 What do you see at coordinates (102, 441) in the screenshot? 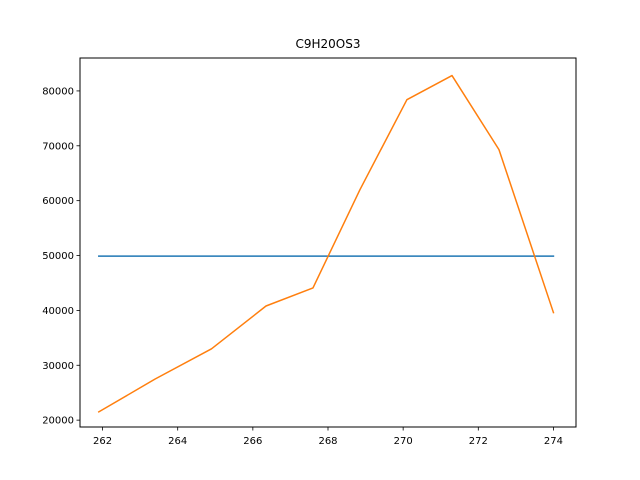
I see `x-tick-label: 262` at bounding box center [102, 441].